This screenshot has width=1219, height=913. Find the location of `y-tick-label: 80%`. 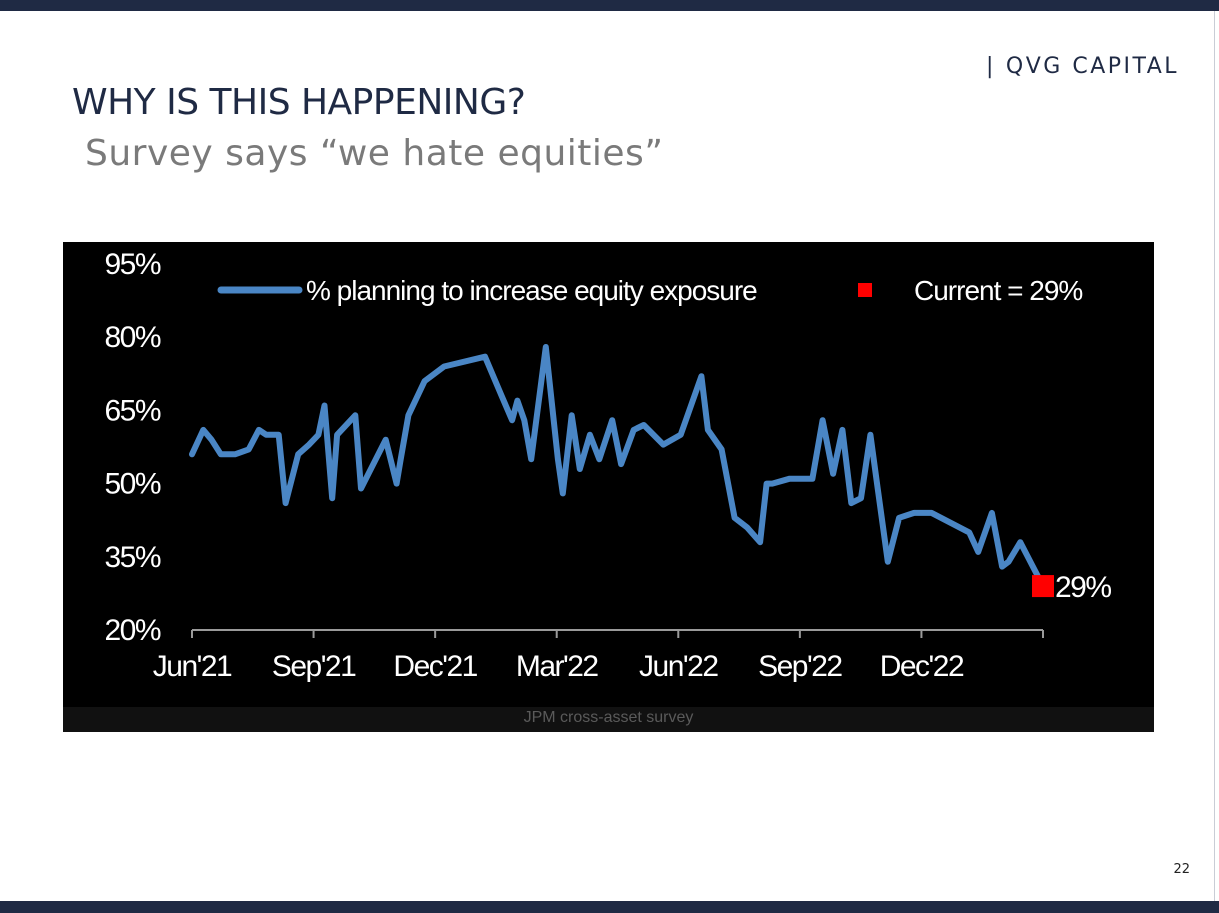

y-tick-label: 80% is located at coordinates (132, 337).